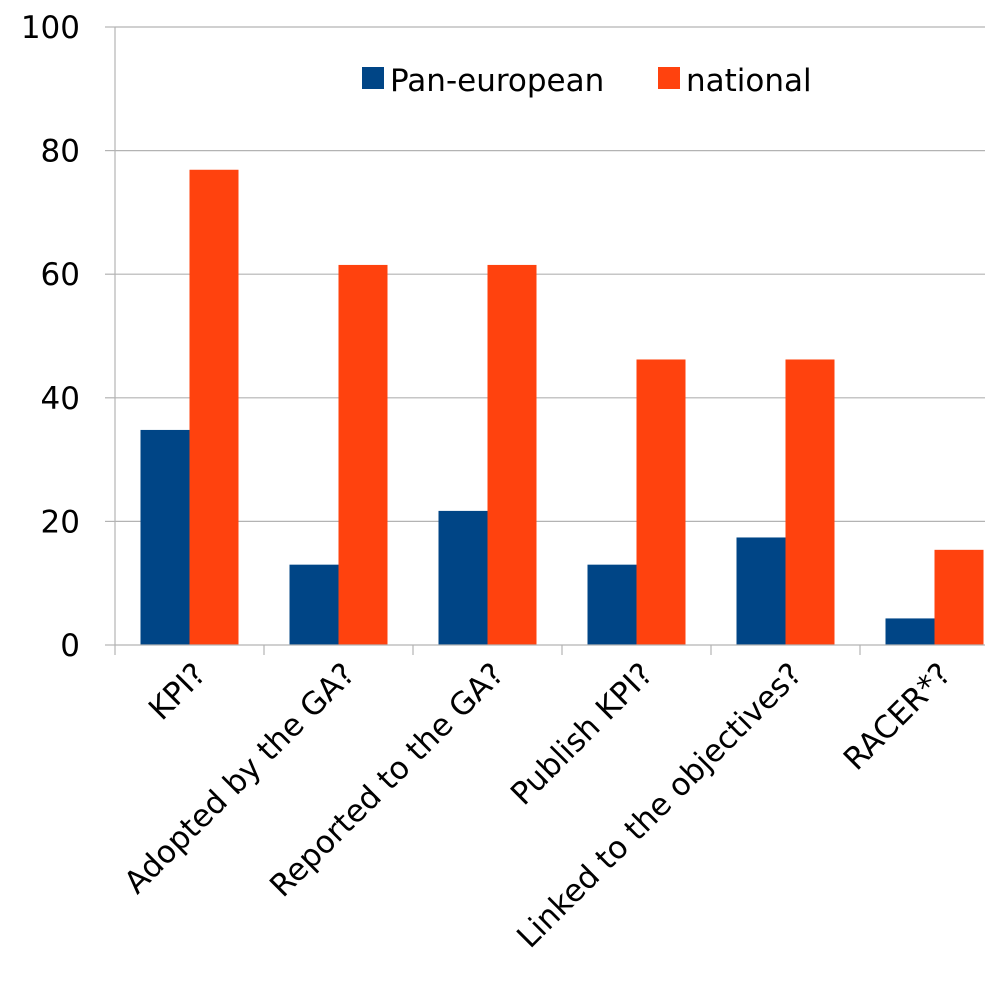  I want to click on y-tick-label: 60, so click(60, 275).